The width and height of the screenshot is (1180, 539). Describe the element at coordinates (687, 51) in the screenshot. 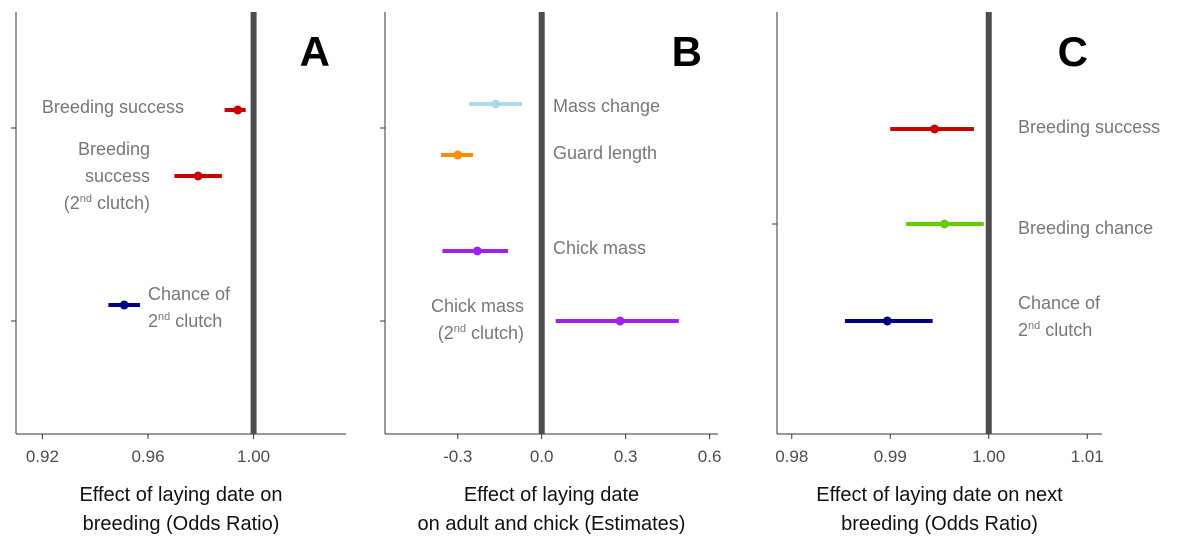

I see `panel-letter: B` at that location.